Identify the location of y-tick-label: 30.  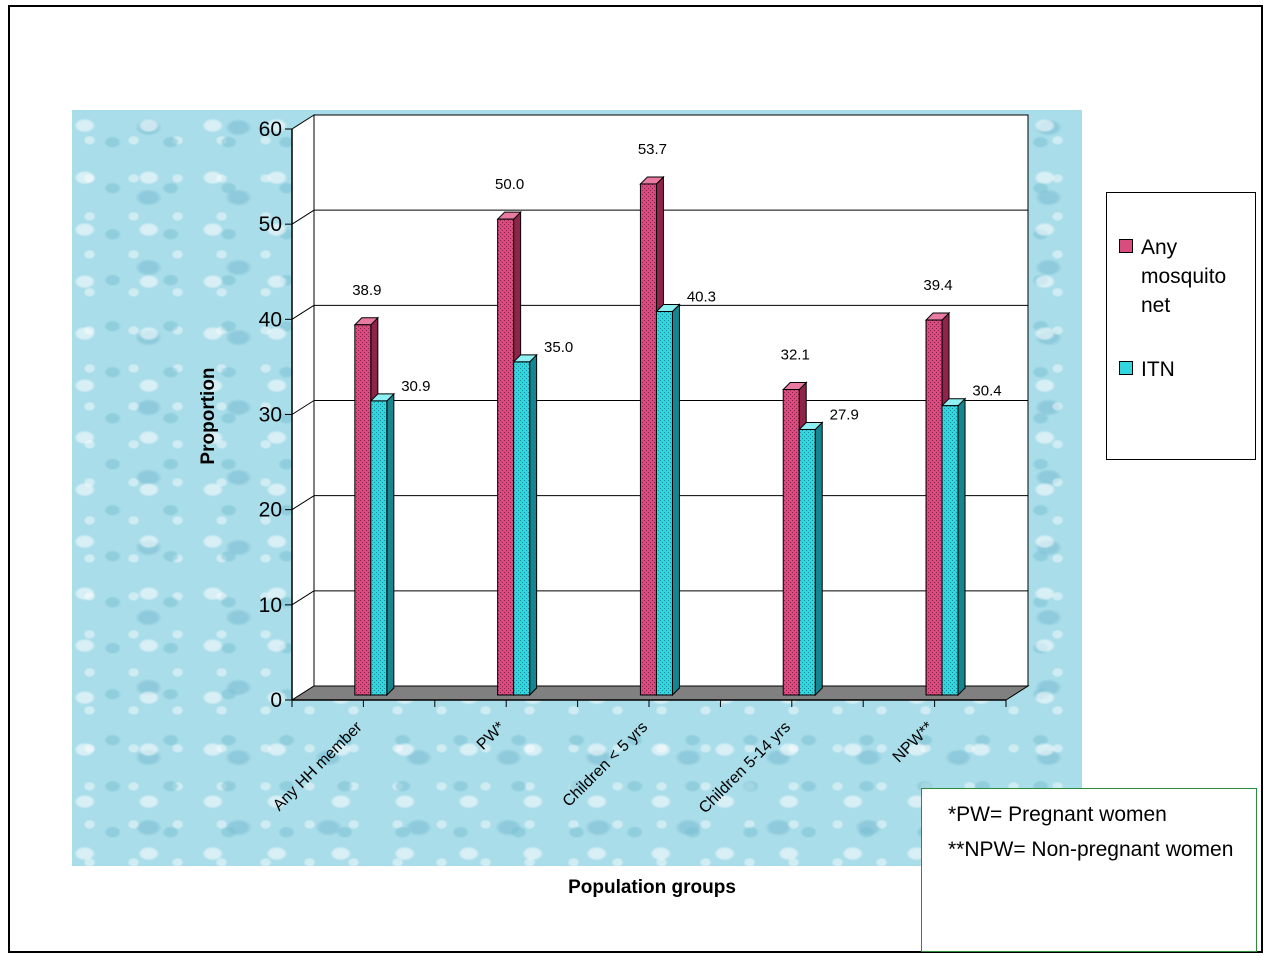
(270, 415).